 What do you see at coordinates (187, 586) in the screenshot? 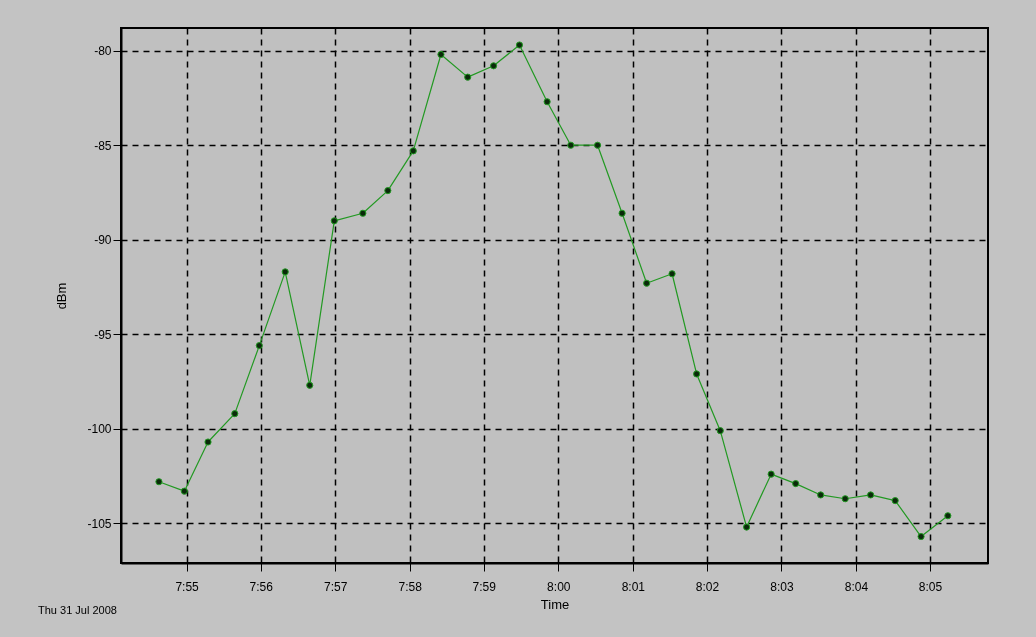
I see `x-tick-label: 7:55` at bounding box center [187, 586].